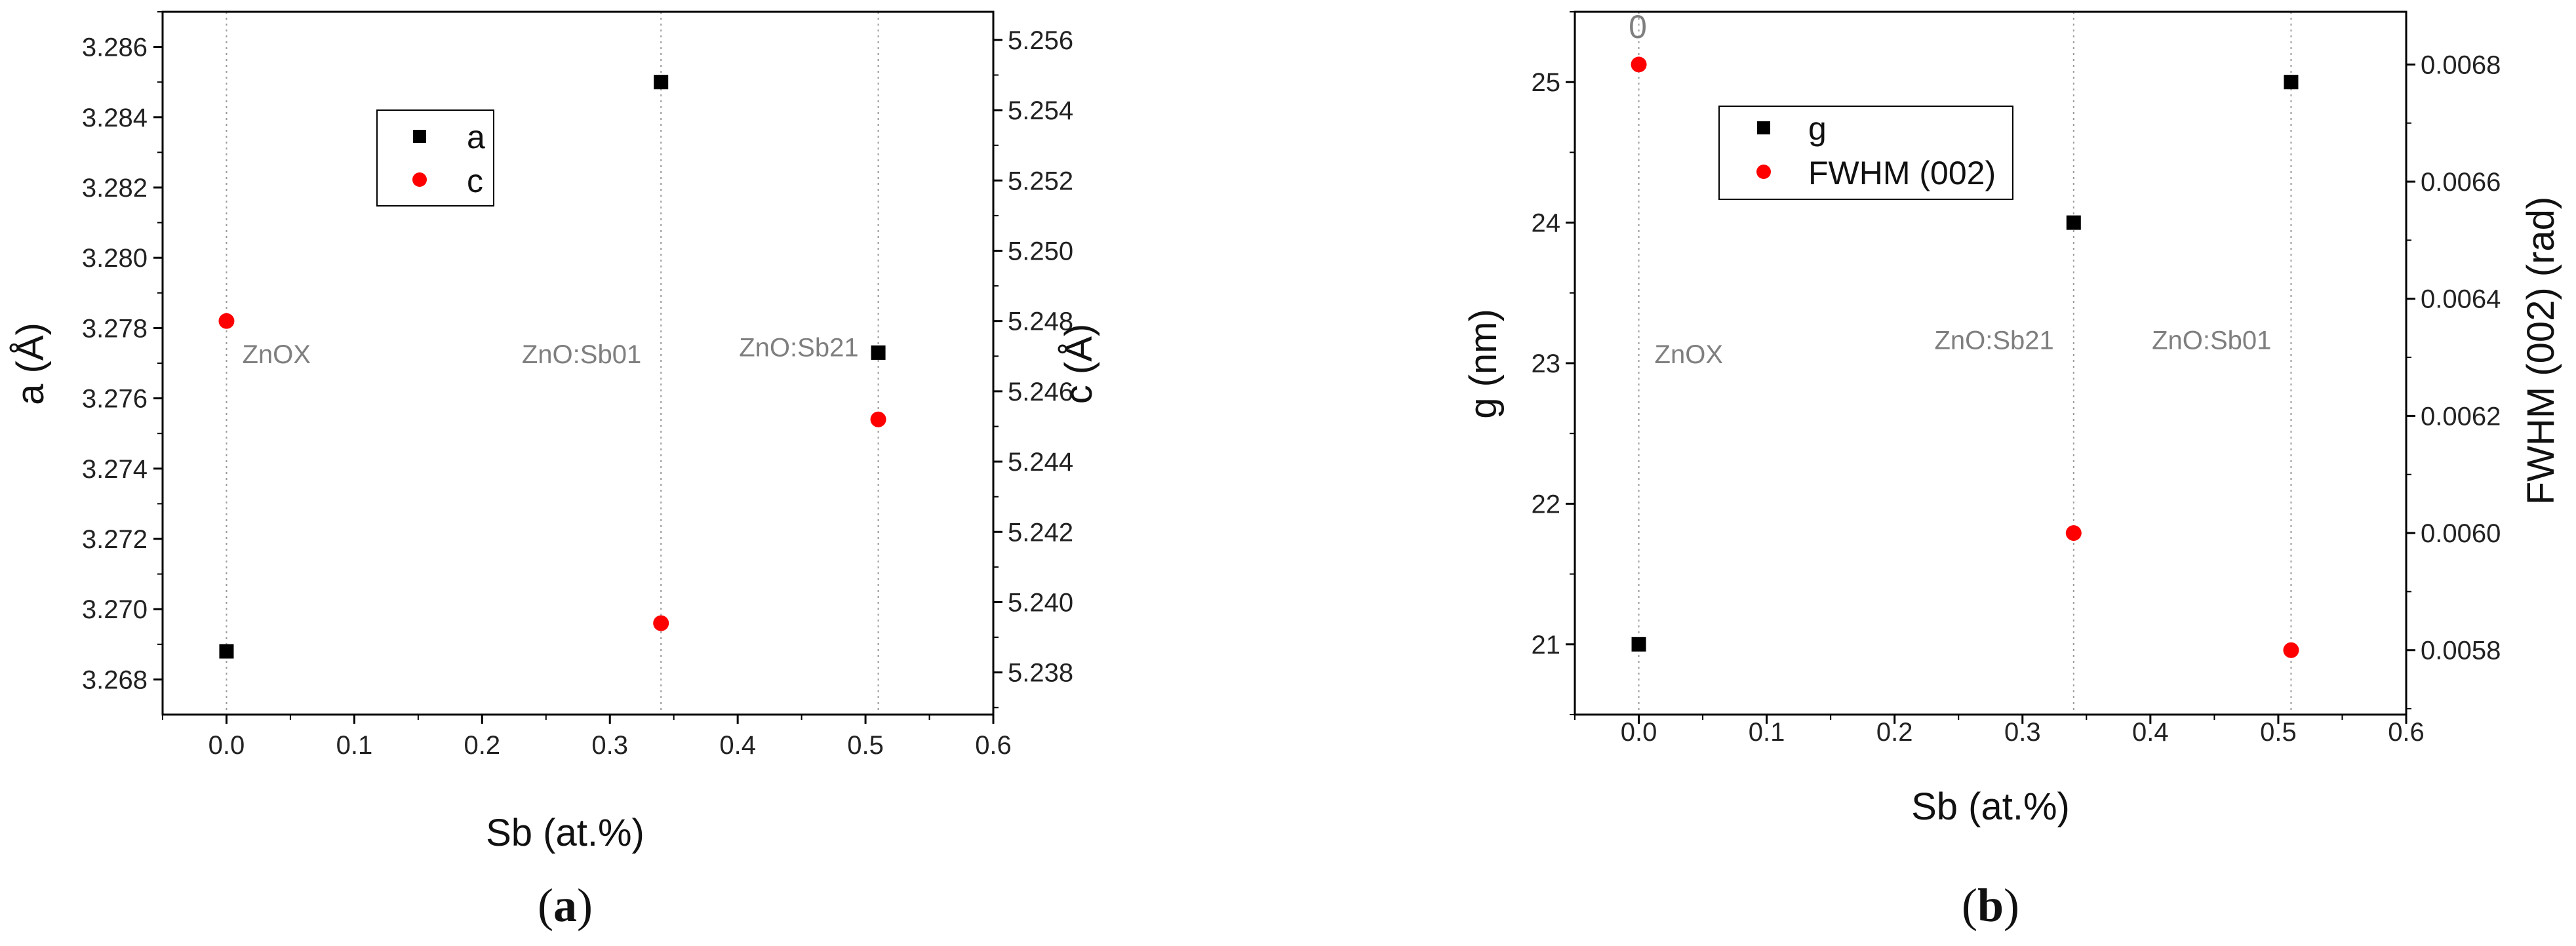 Image resolution: width=2576 pixels, height=946 pixels. Describe the element at coordinates (419, 136) in the screenshot. I see `legend-marker-a` at that location.